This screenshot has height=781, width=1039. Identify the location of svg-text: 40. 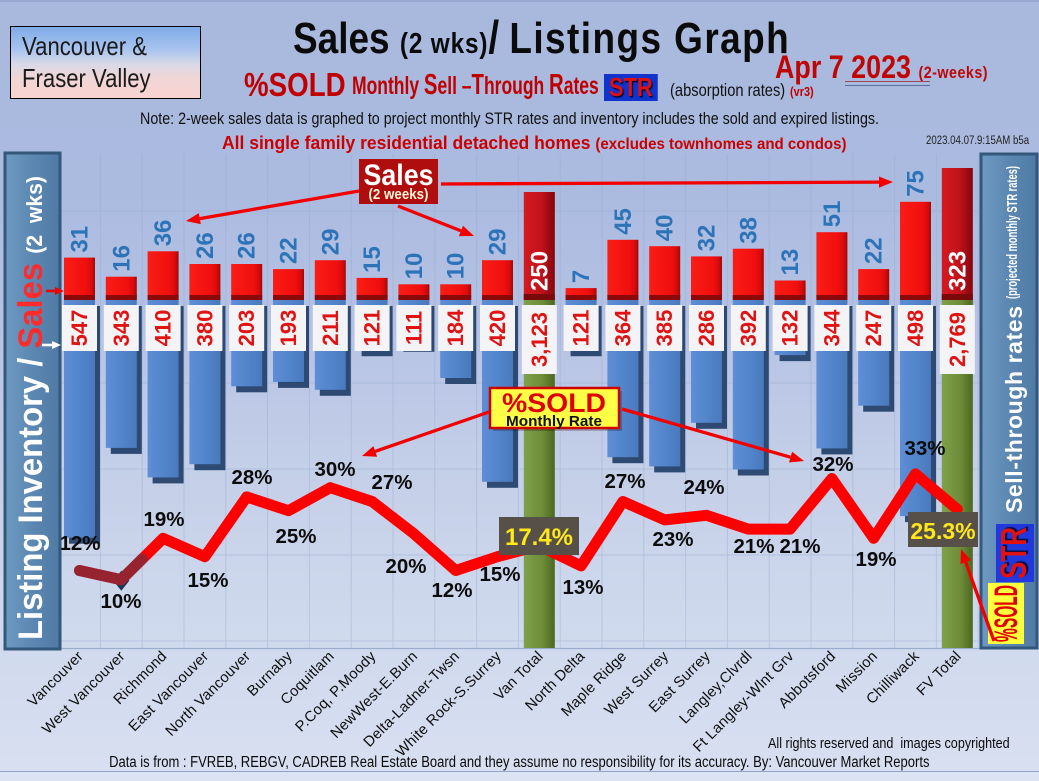
(665, 227).